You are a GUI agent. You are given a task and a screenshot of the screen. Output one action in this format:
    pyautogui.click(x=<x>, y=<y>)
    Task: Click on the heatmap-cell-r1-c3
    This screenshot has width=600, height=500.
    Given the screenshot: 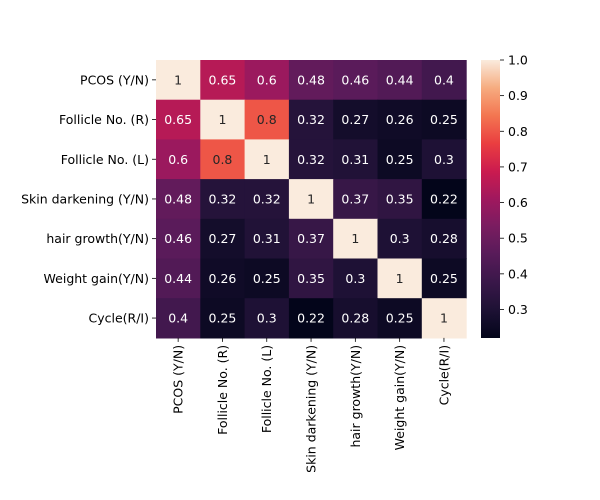 What is the action you would take?
    pyautogui.click(x=311, y=119)
    